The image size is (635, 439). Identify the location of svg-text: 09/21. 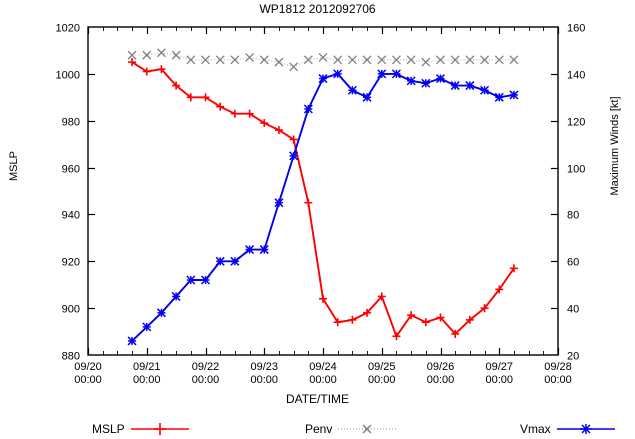
(147, 367).